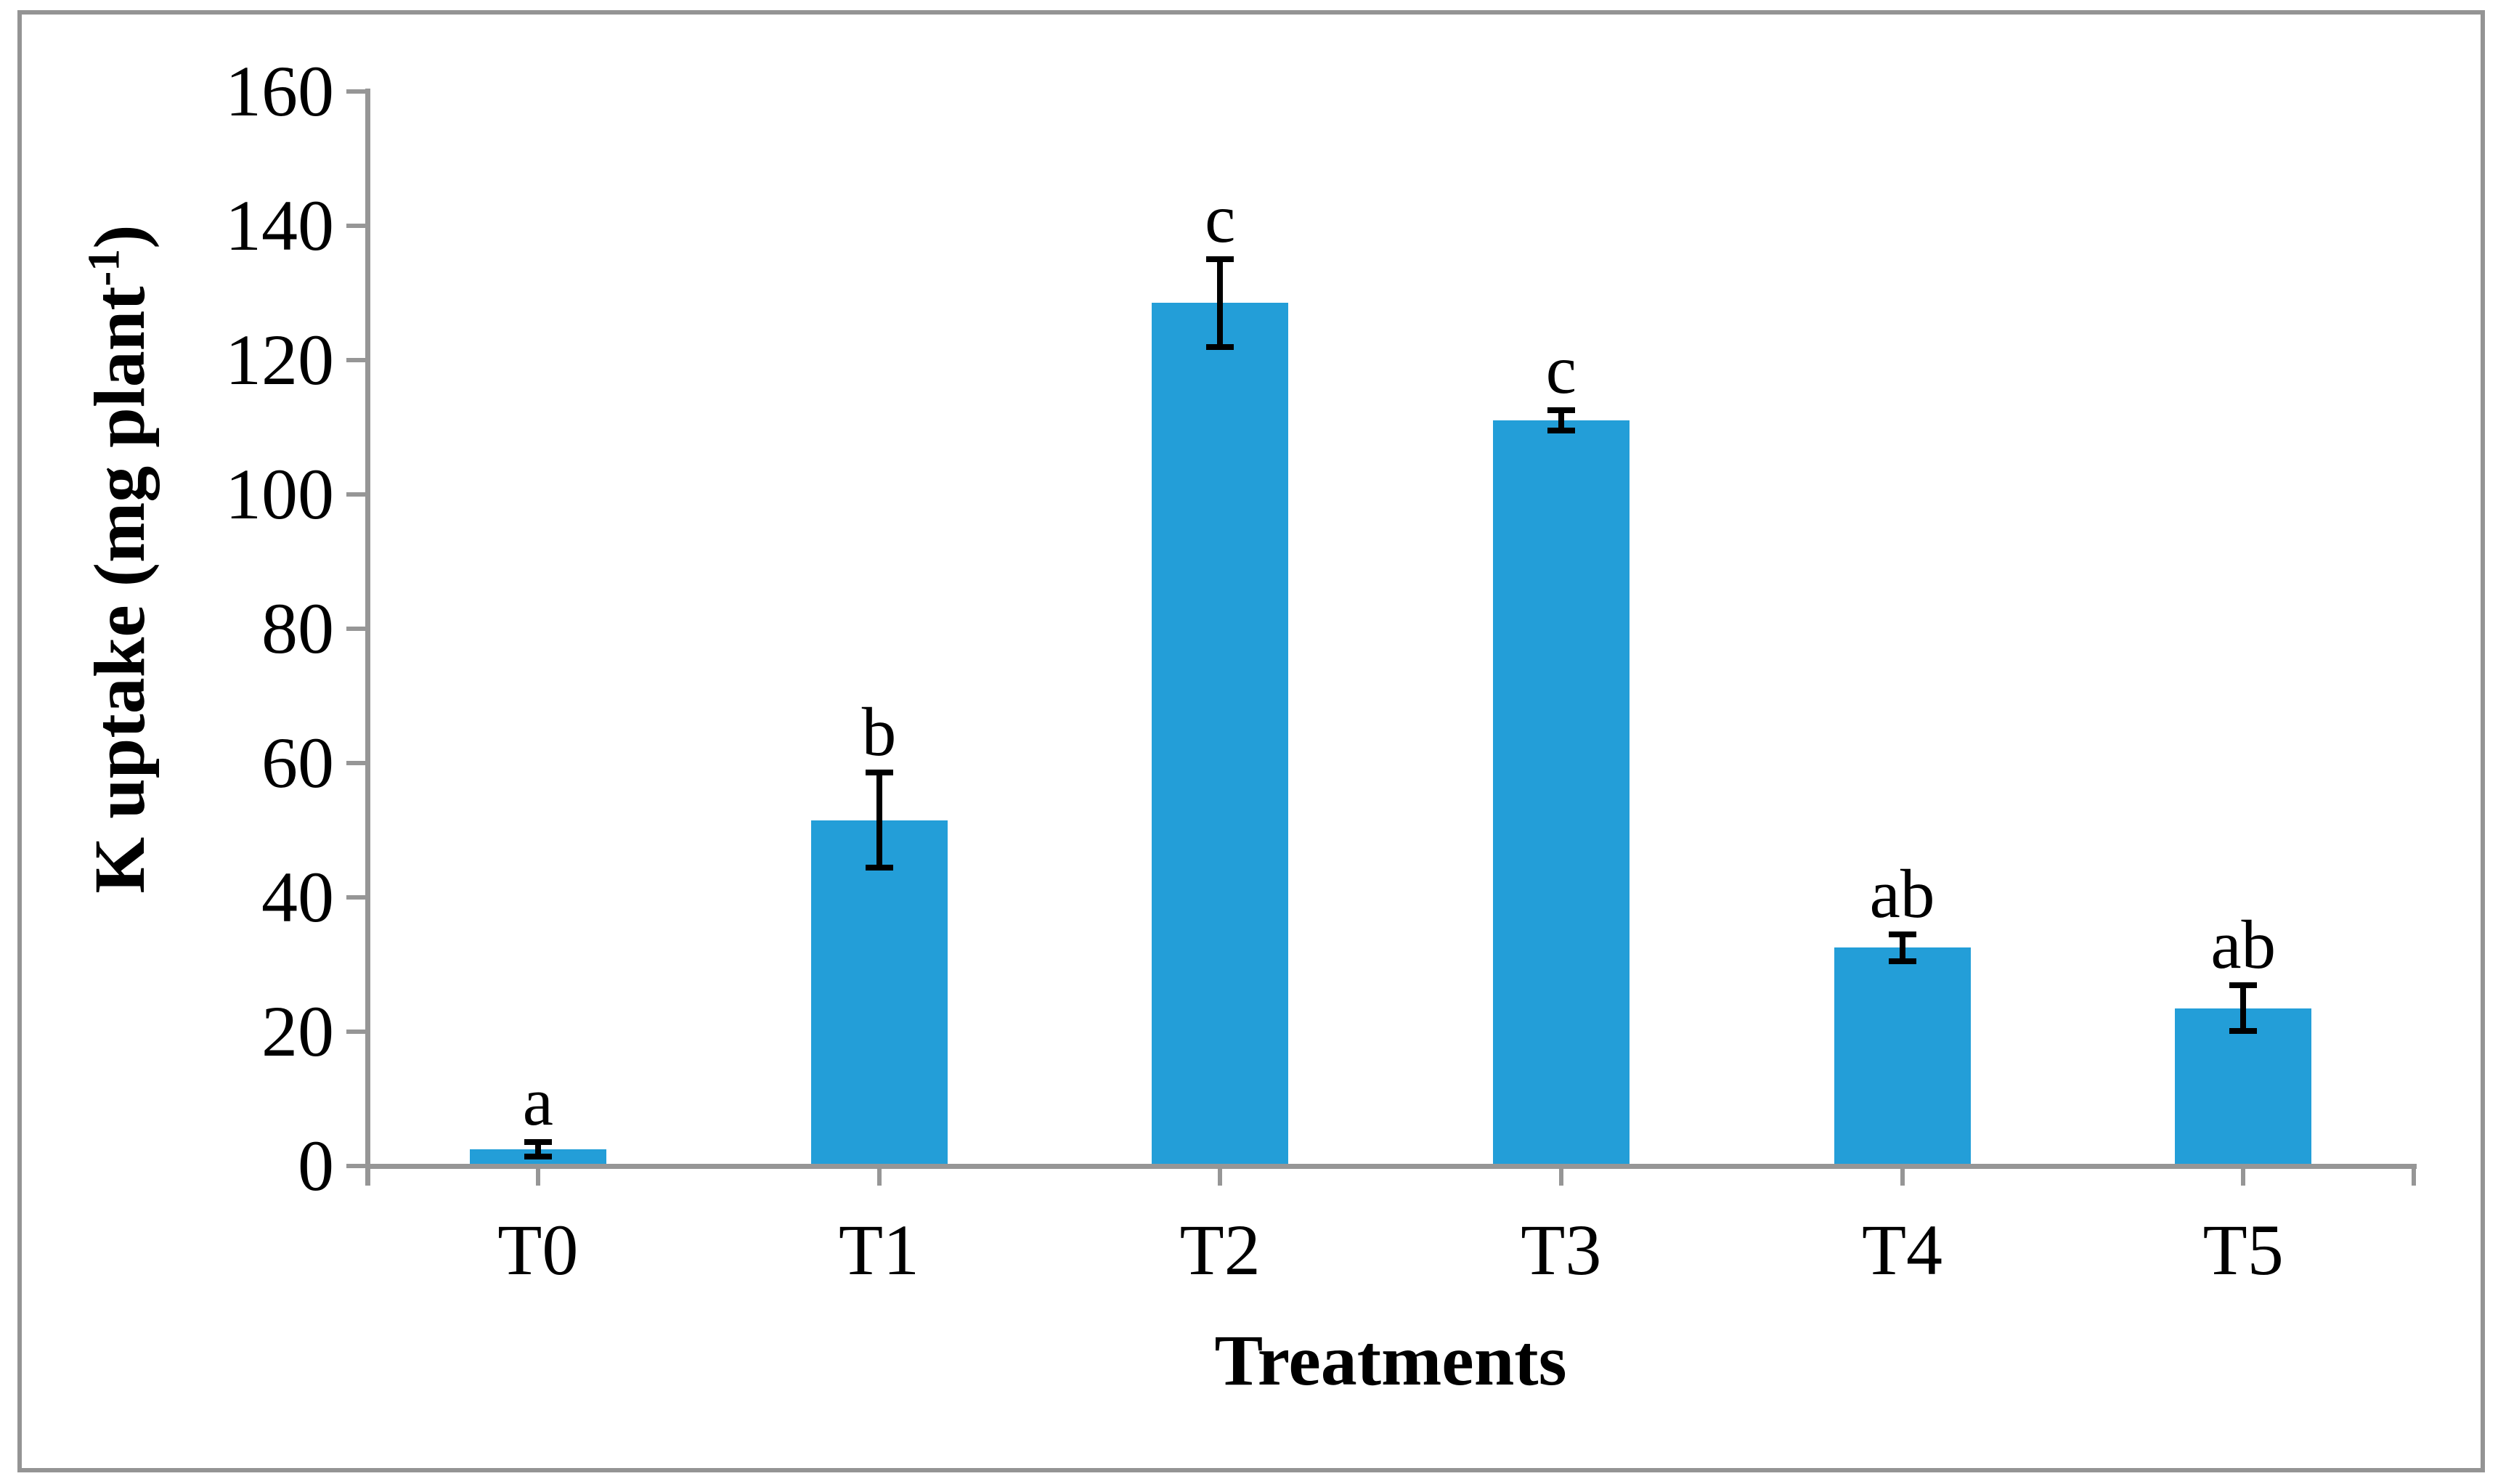 The image size is (2498, 1484). What do you see at coordinates (279, 225) in the screenshot?
I see `y-tick-label-140: 140` at bounding box center [279, 225].